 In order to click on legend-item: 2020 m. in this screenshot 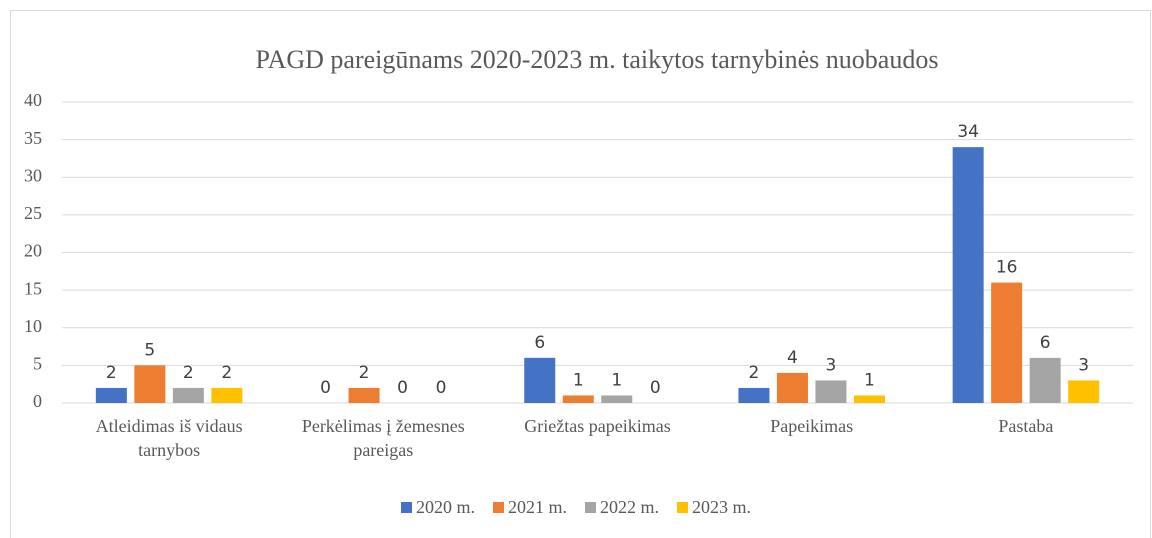, I will do `click(437, 507)`.